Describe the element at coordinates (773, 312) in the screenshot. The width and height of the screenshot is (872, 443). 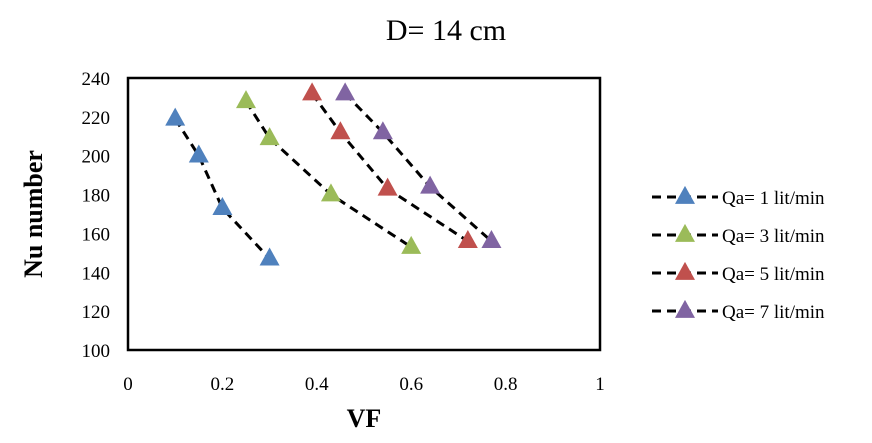
I see `legend-label: Qa= 7 lit/min` at that location.